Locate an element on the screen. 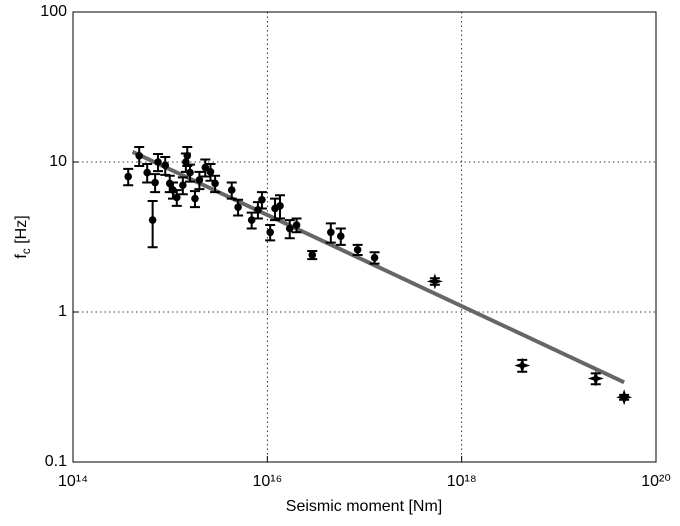 Image resolution: width=680 pixels, height=526 pixels. error-bar is located at coordinates (152, 224).